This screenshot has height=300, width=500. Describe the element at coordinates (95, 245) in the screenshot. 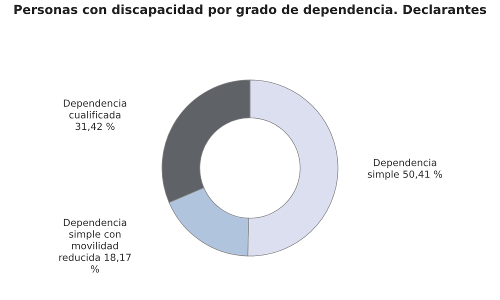

I see `slice-label: Dependencia simple con movilidad reducida 18,17 %` at that location.